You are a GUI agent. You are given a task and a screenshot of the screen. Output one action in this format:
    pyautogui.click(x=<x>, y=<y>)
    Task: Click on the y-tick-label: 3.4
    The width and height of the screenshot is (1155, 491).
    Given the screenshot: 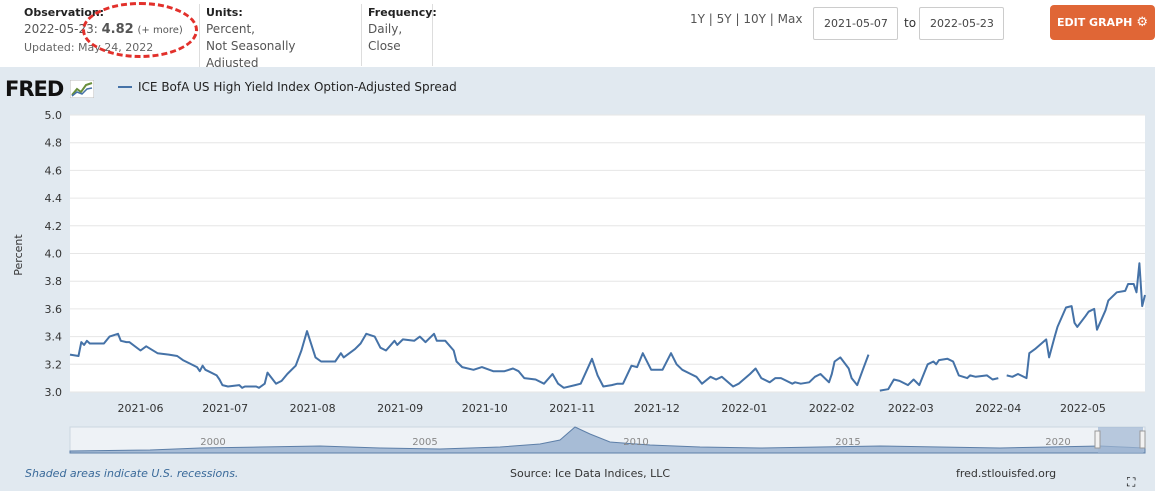 What is the action you would take?
    pyautogui.click(x=54, y=337)
    